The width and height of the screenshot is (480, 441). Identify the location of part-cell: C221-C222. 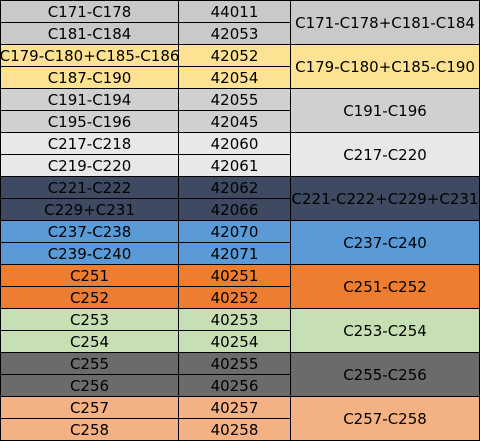
(89, 187).